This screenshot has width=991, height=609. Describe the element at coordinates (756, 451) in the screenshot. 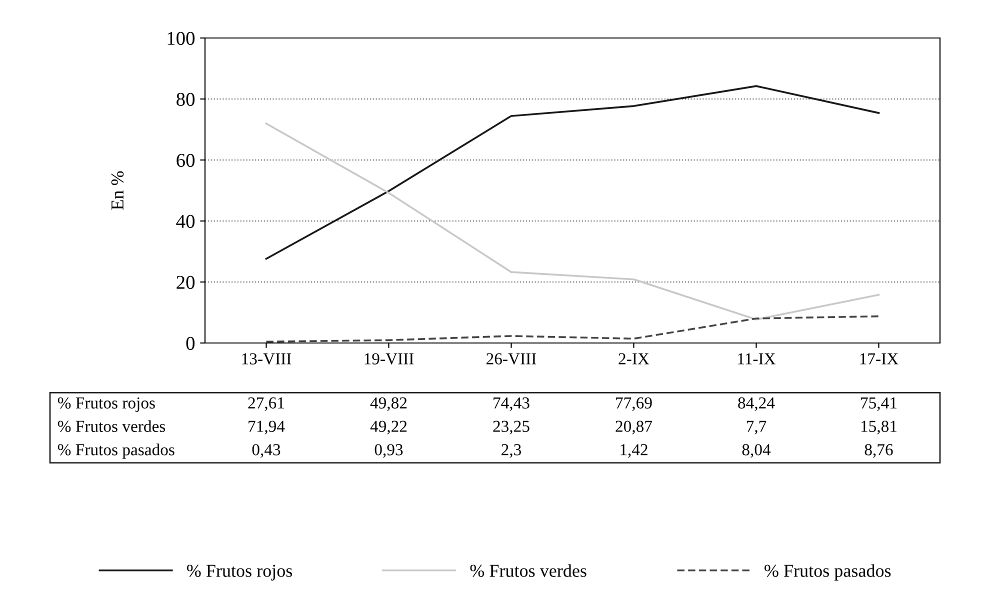

I see `data-label: 8,04` at that location.